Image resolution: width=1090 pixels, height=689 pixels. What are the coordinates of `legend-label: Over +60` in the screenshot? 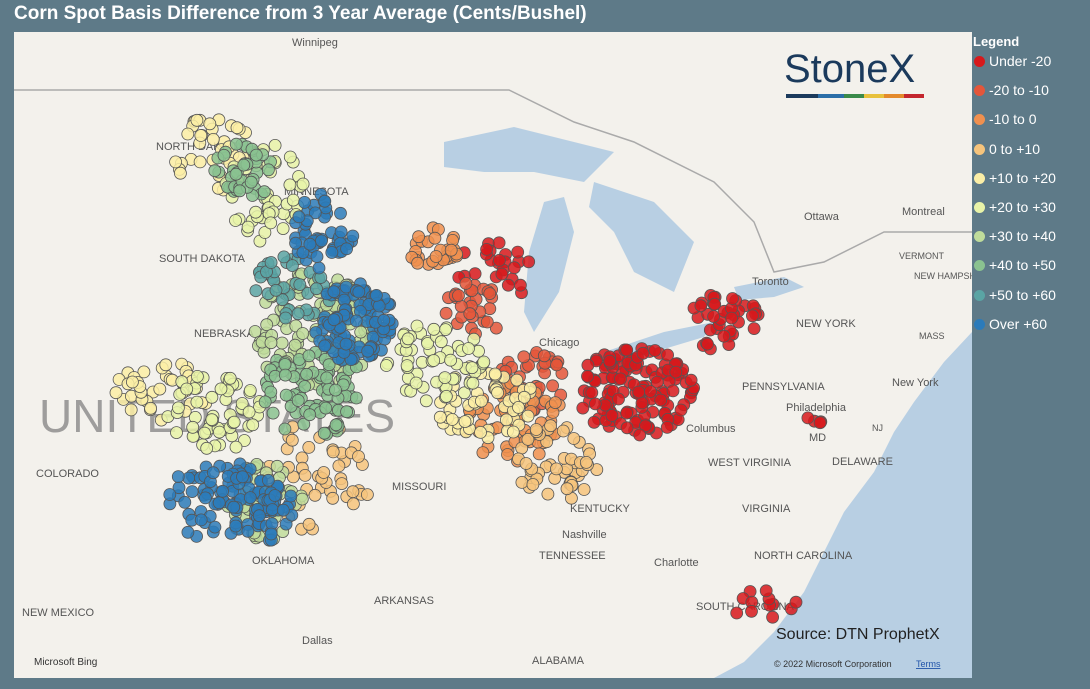 It's located at (1018, 323).